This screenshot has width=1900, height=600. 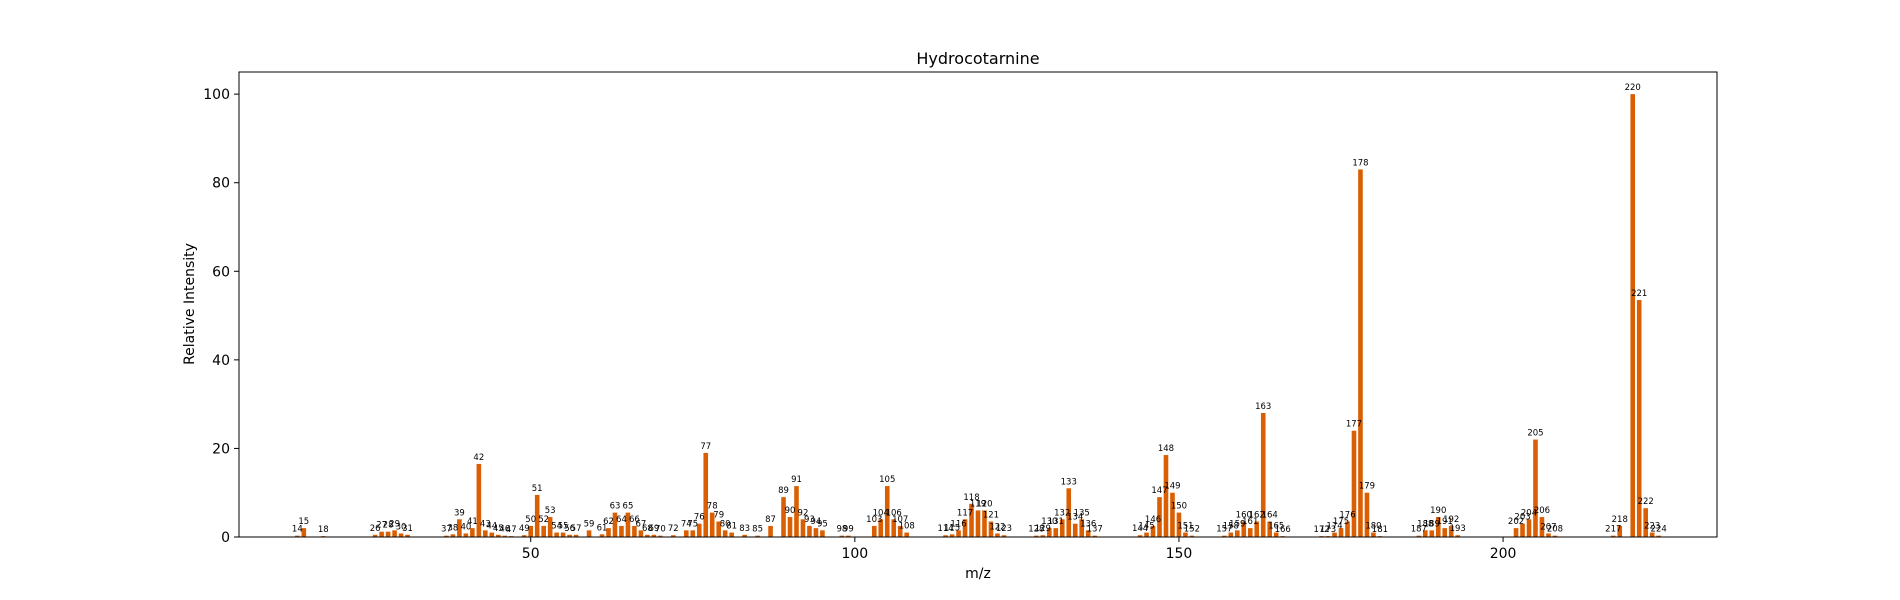 What do you see at coordinates (816, 522) in the screenshot?
I see `peak-label-94: 94` at bounding box center [816, 522].